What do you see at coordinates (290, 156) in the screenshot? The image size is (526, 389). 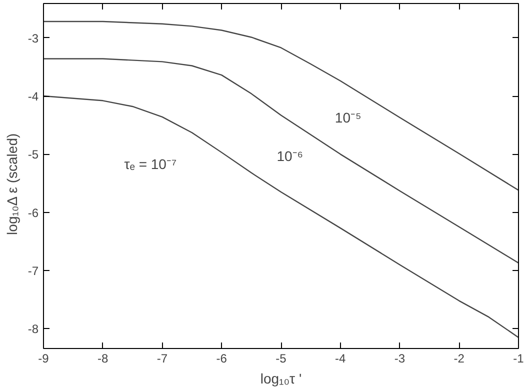 I see `annotation: 10⁻⁶` at bounding box center [290, 156].